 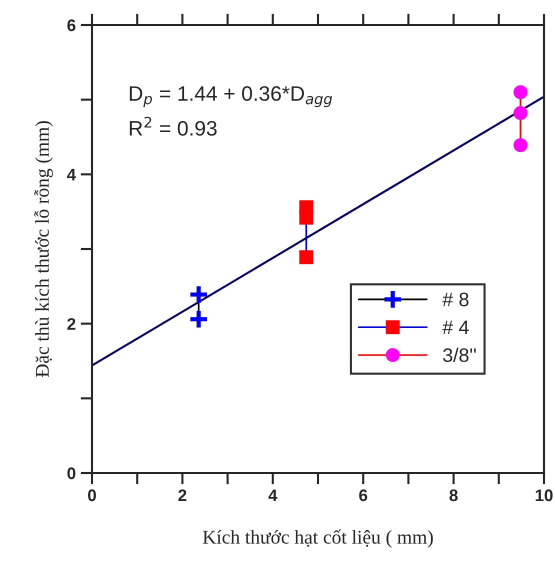 What do you see at coordinates (182, 495) in the screenshot?
I see `x-tick-label: 2` at bounding box center [182, 495].